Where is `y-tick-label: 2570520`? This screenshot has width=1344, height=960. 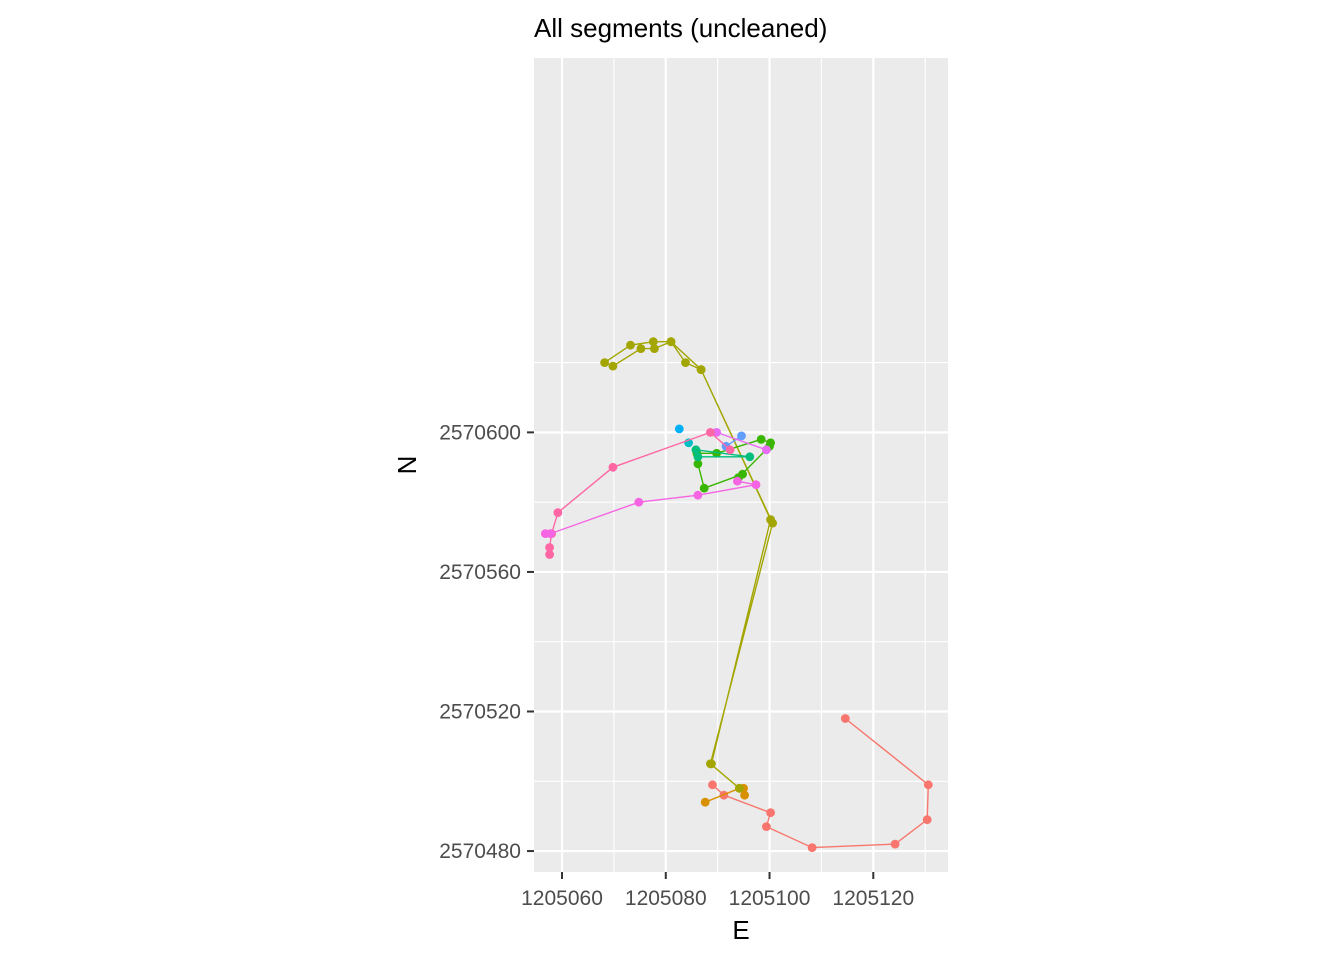 y-tick-label: 2570520 is located at coordinates (480, 712).